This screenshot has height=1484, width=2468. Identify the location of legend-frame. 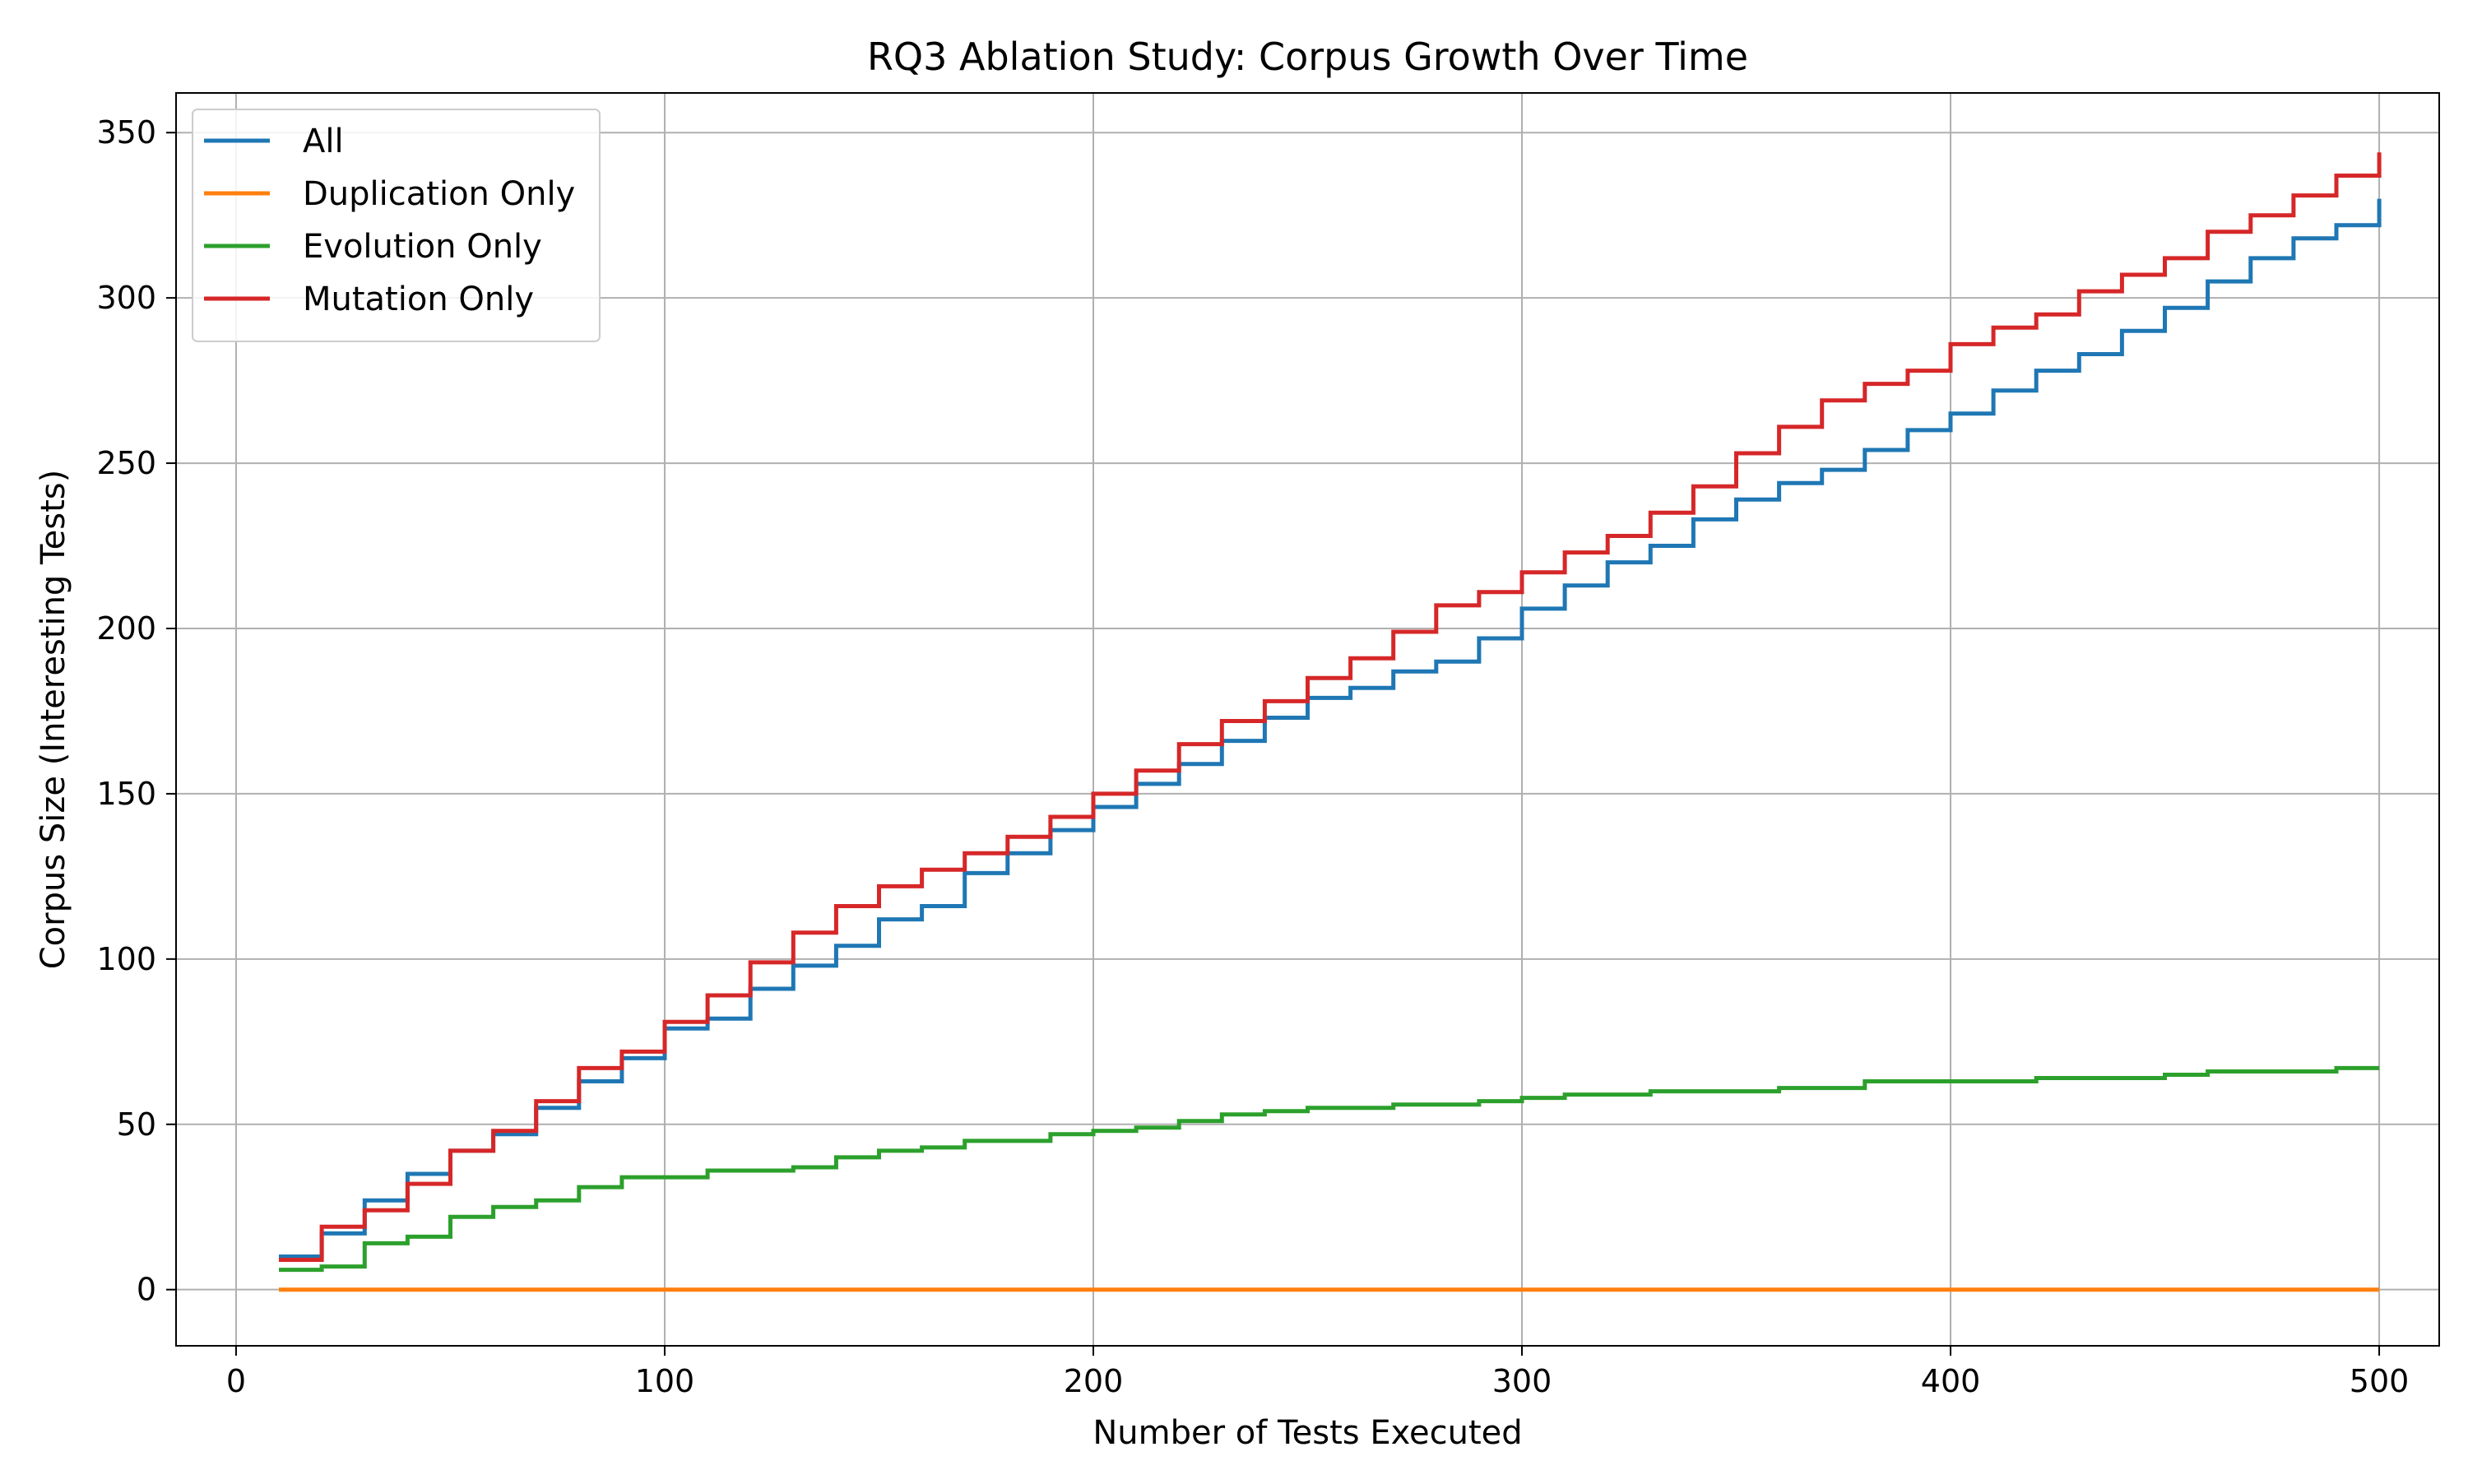
(396, 225).